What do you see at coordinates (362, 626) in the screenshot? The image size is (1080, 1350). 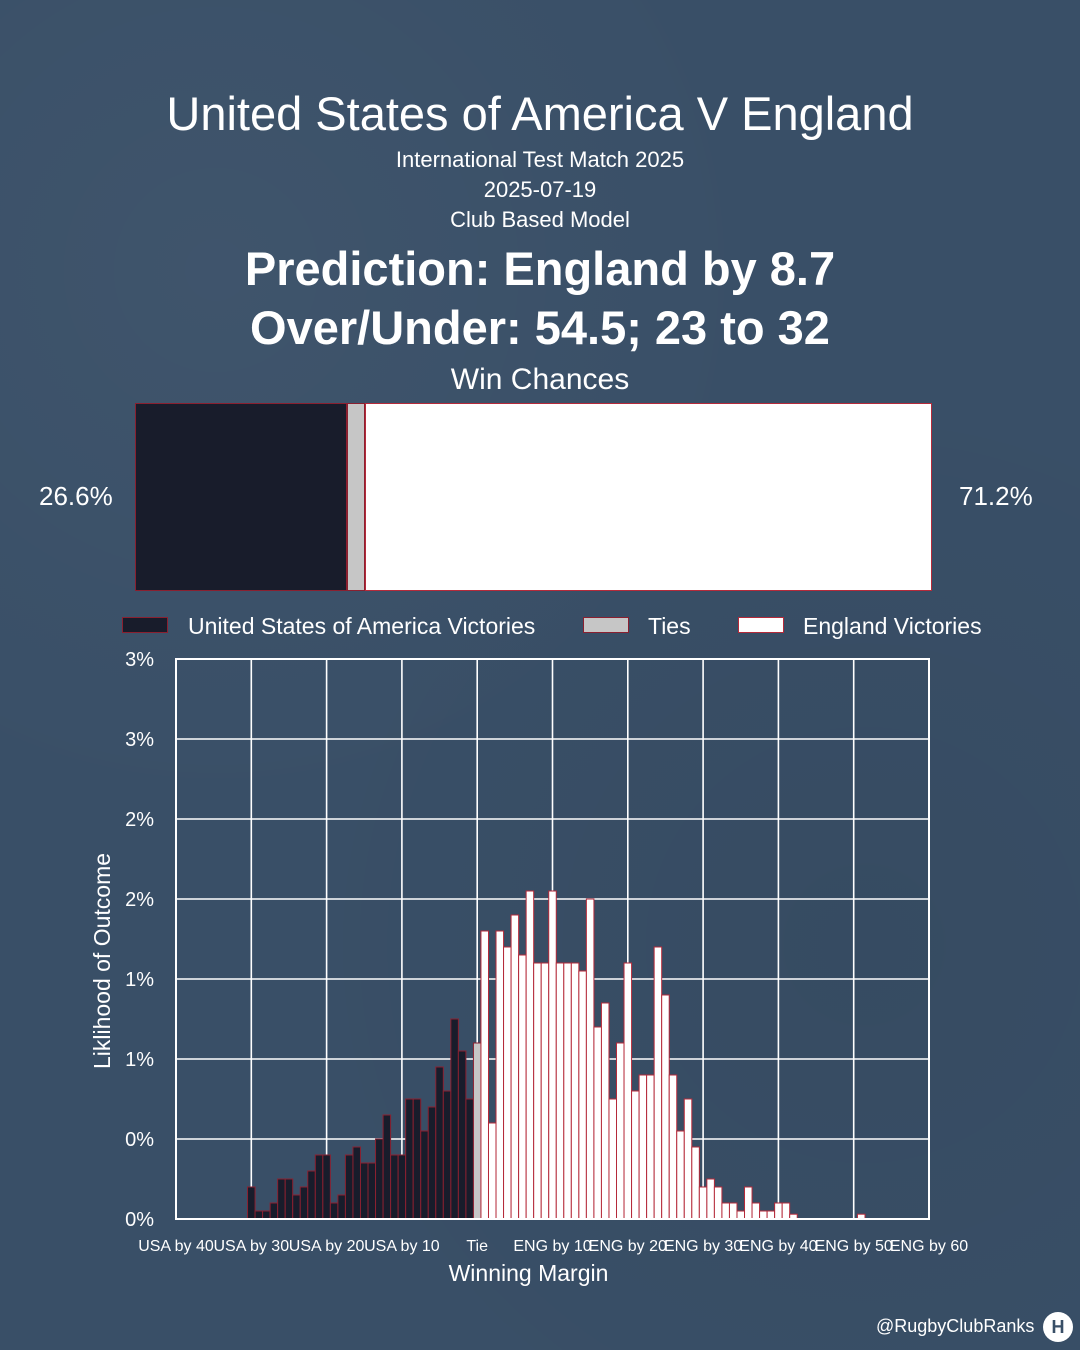 I see `legend-usa-label: United States of America Victories` at bounding box center [362, 626].